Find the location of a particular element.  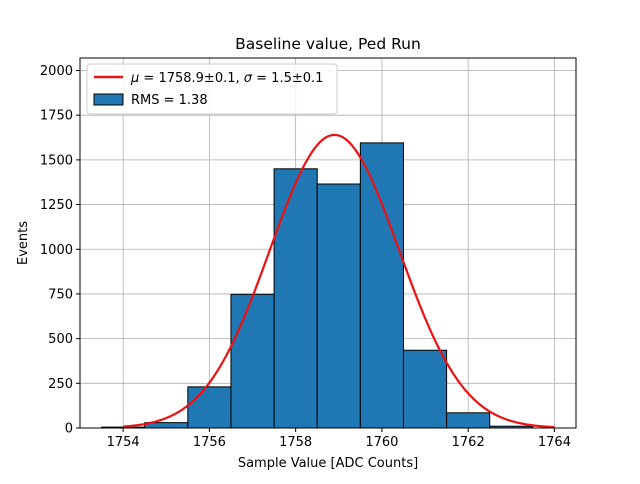

legend-fit-label: μ = 1758.9±0.1, σ = 1.5±0.1 is located at coordinates (226, 78).